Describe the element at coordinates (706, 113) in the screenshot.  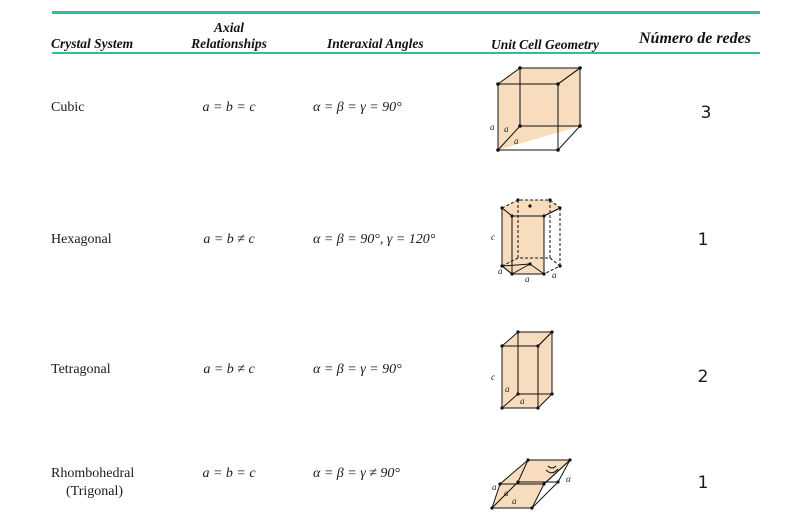
I see `row-cubic-count: 3` at that location.